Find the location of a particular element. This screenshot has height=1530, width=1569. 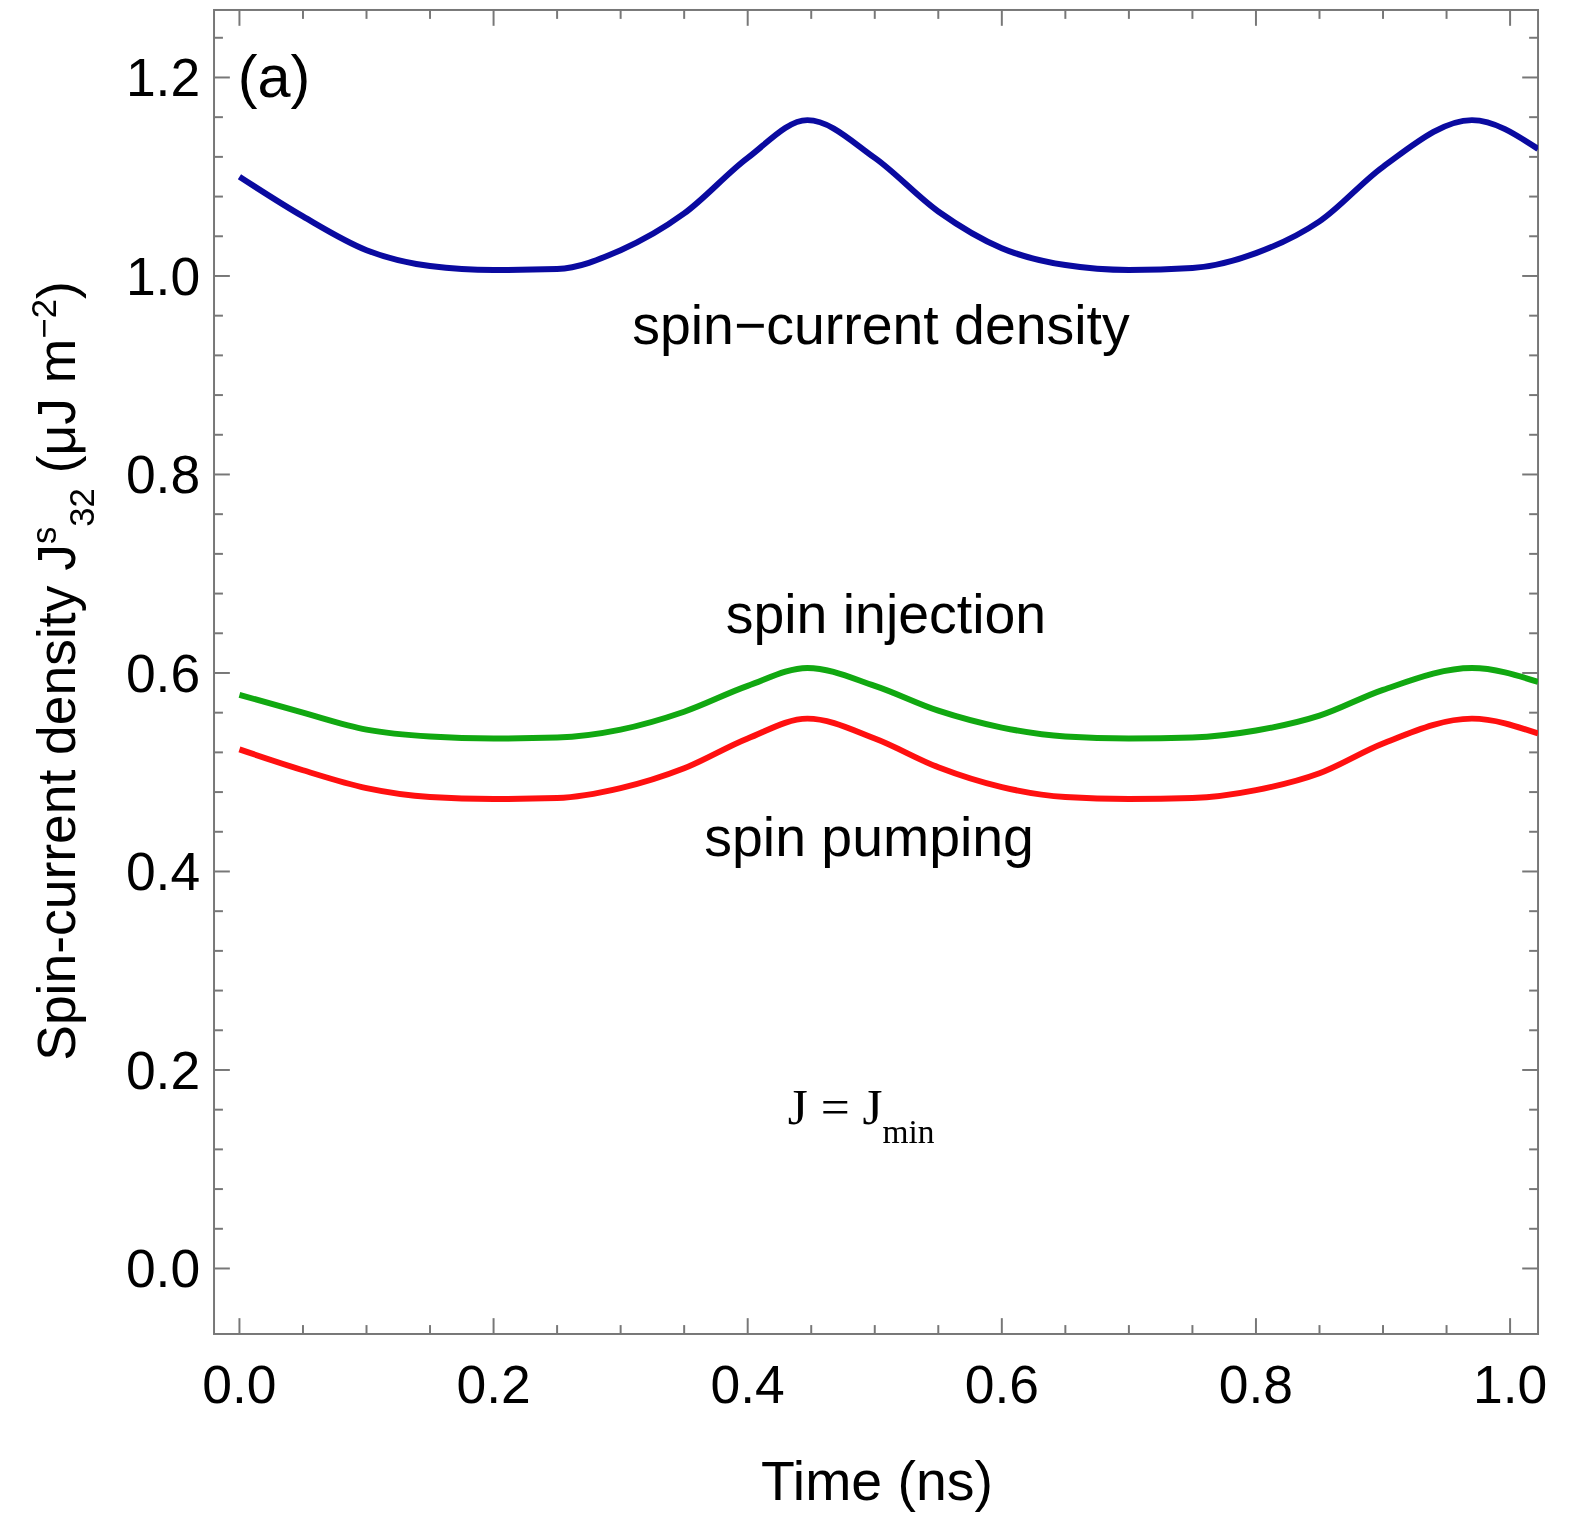

y-tick-label: 0.8 is located at coordinates (163, 475).